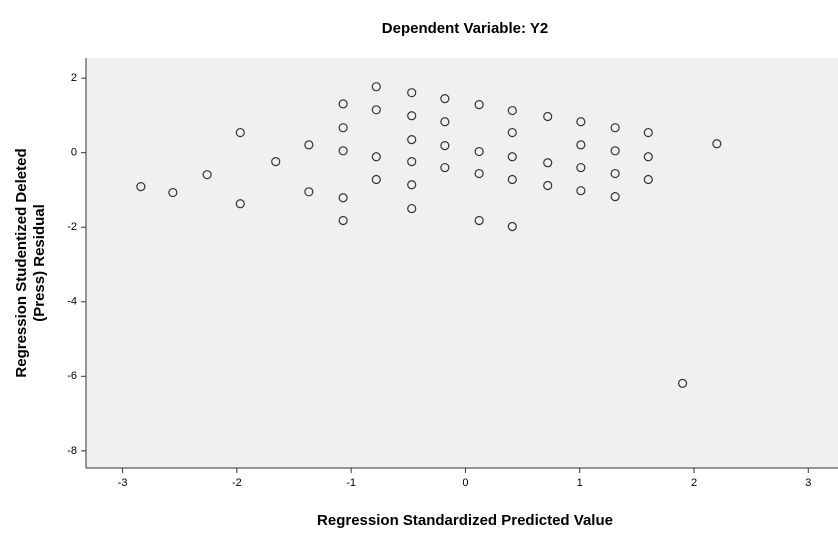 The image size is (838, 537). Describe the element at coordinates (72, 302) in the screenshot. I see `y-tick-label: -4` at that location.